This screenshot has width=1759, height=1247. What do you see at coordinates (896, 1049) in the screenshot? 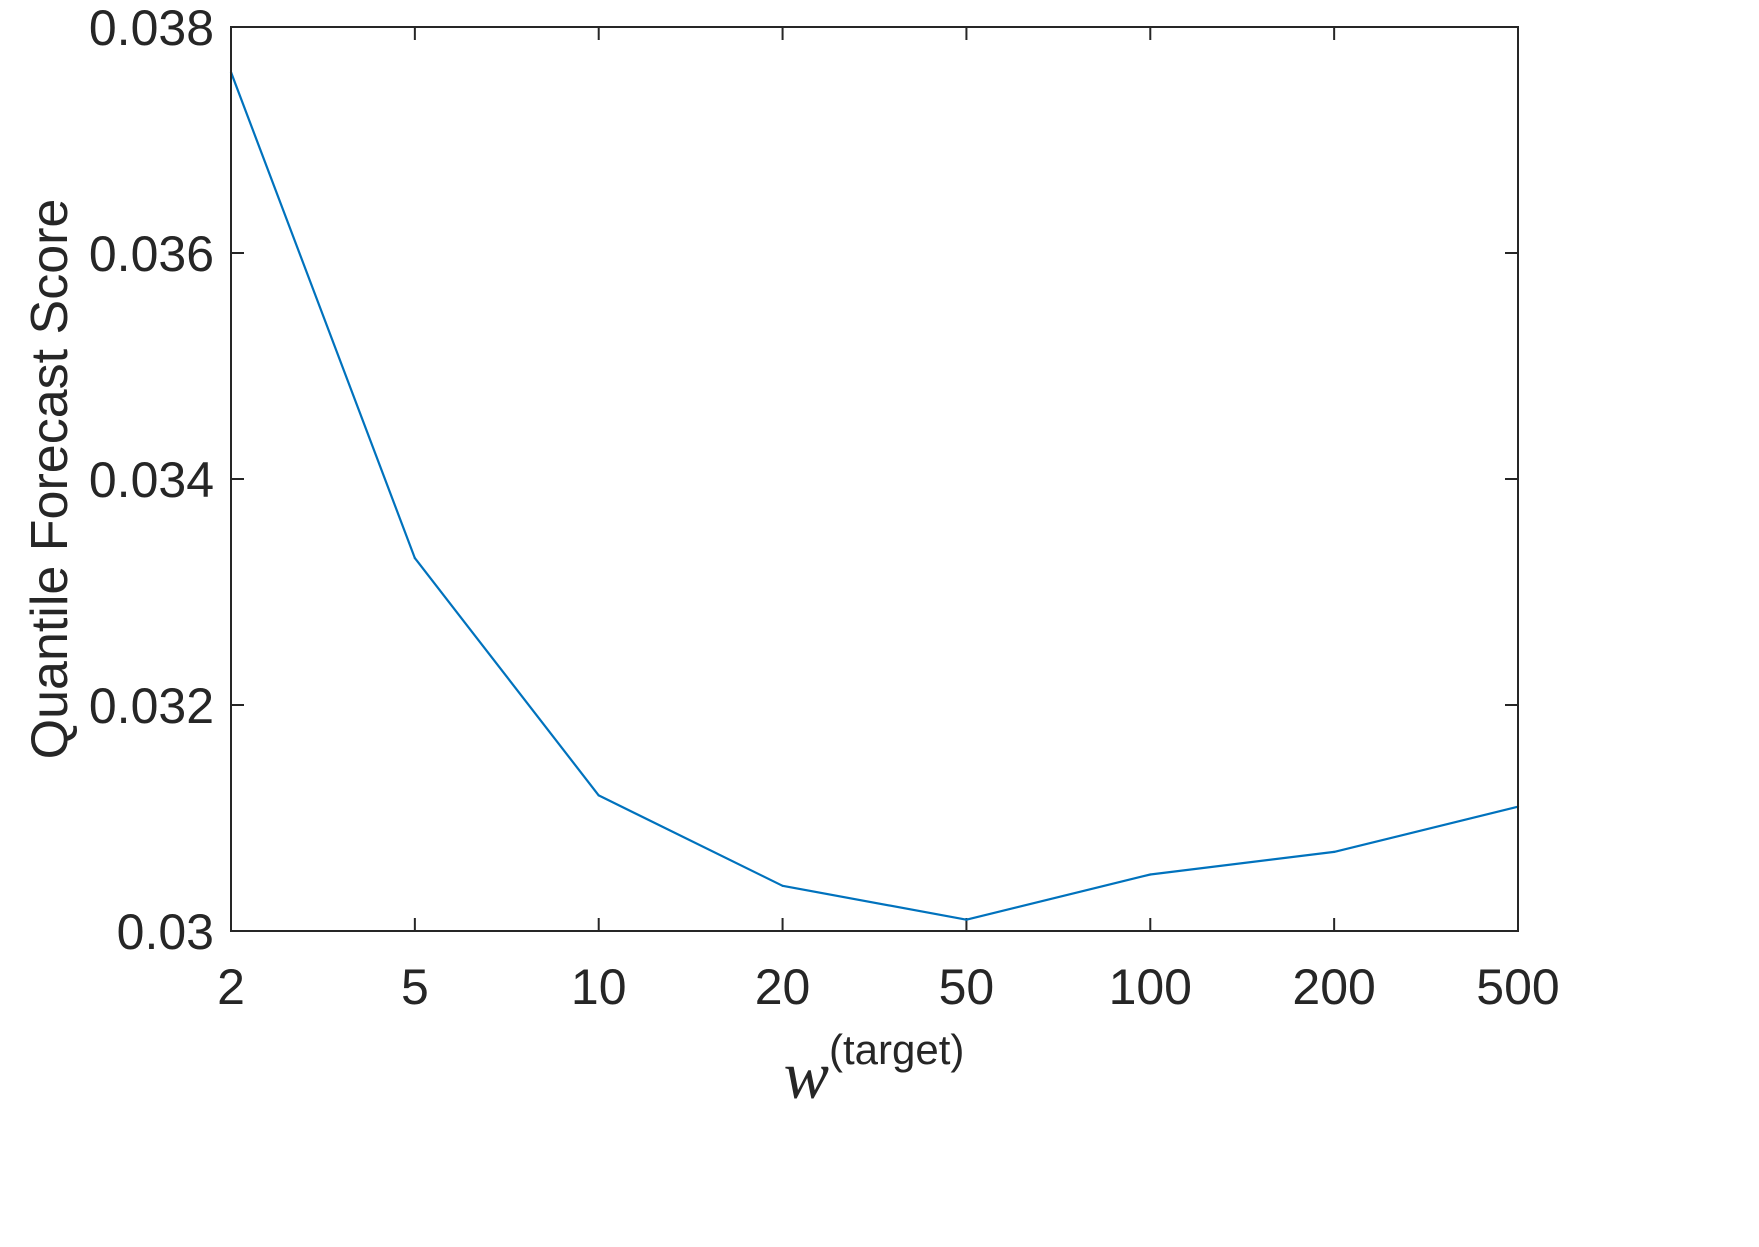
I see `x-axis-label-superscript: (target)` at bounding box center [896, 1049].